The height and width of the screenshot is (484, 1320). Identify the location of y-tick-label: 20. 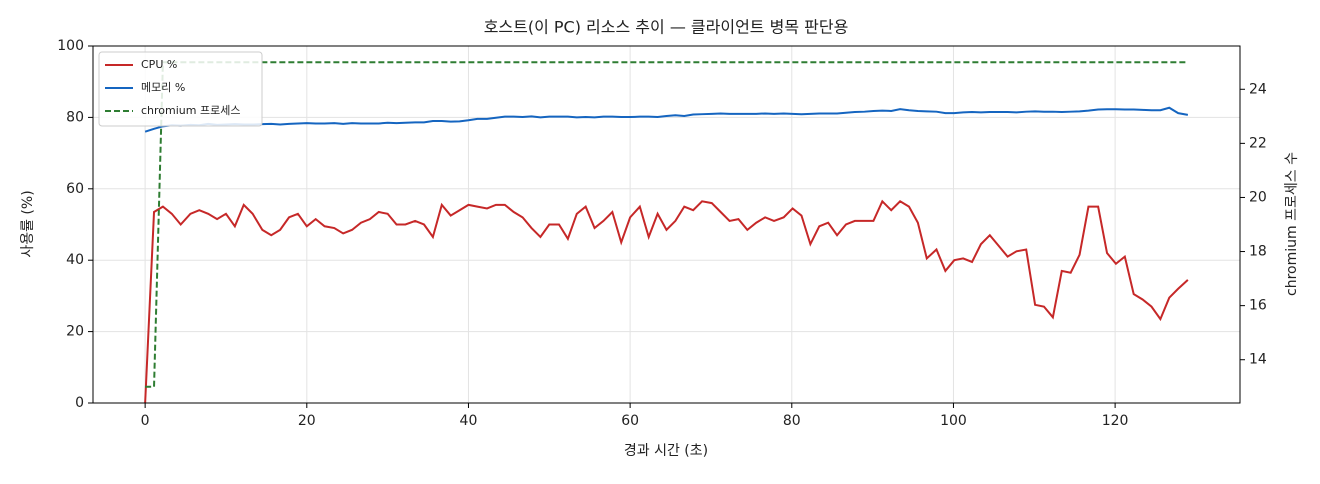
(75, 332).